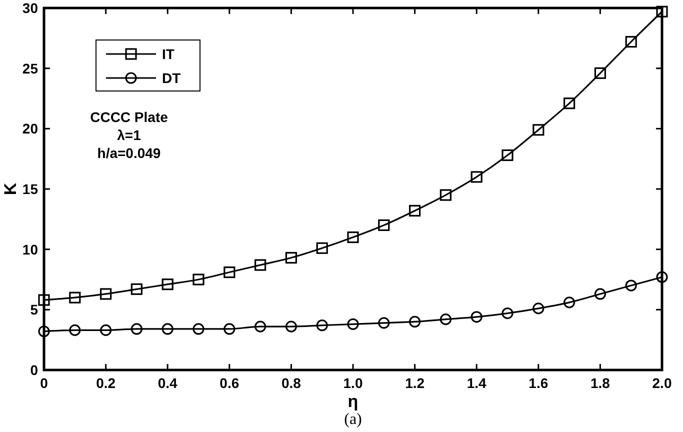 The width and height of the screenshot is (683, 432). Describe the element at coordinates (415, 383) in the screenshot. I see `x-tick-label: 1.2` at that location.